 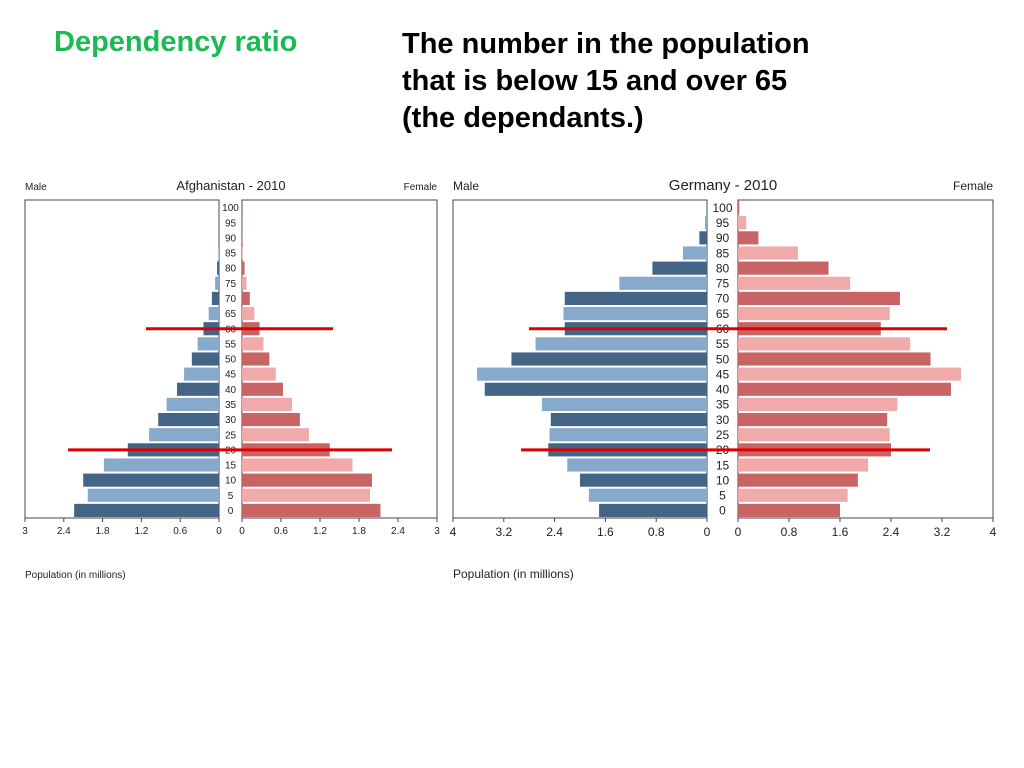 What do you see at coordinates (942, 532) in the screenshot?
I see `x-tick-label: 3.2` at bounding box center [942, 532].